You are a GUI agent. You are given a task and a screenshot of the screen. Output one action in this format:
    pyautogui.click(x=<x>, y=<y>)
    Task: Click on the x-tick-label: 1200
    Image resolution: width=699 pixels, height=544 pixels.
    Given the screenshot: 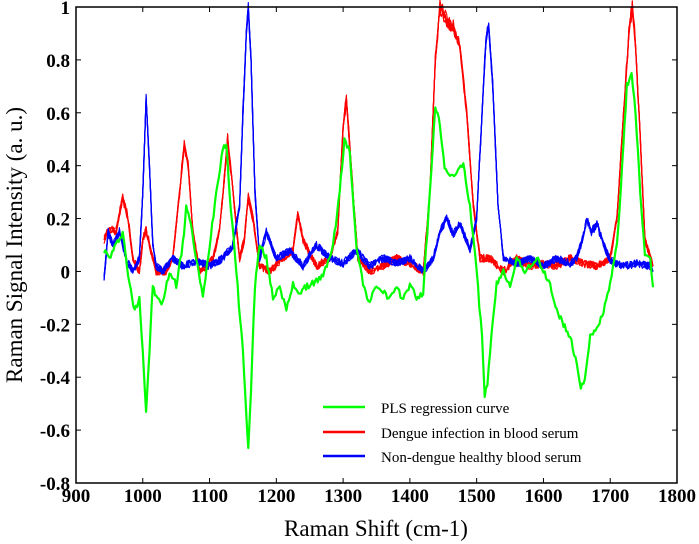 What is the action you would take?
    pyautogui.click(x=276, y=496)
    